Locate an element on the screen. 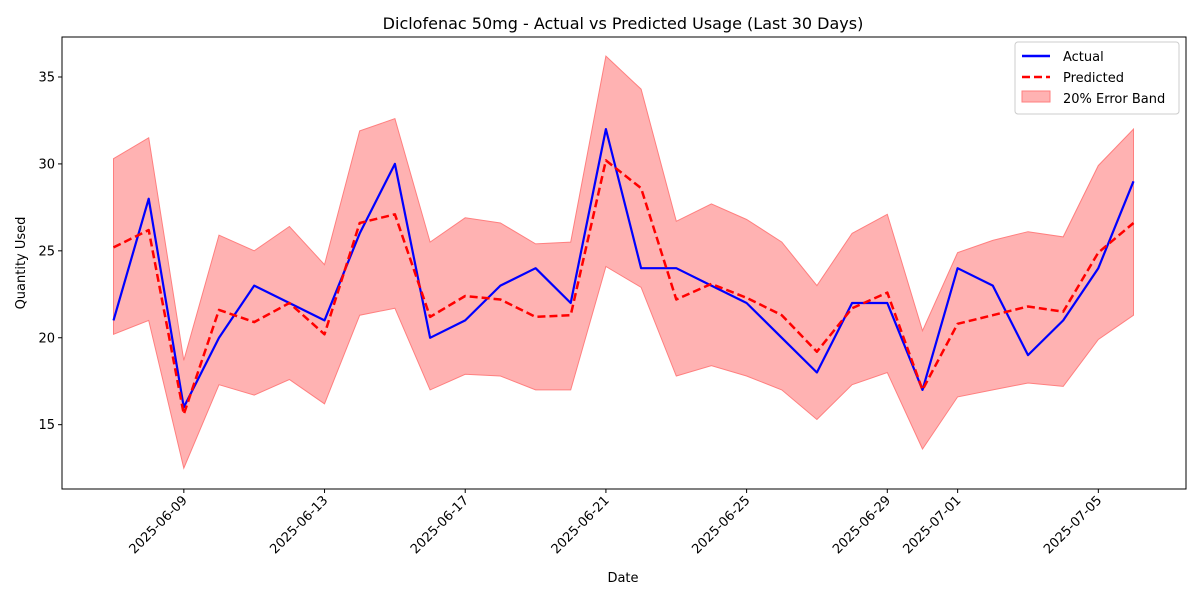  y-tick-label: 15 is located at coordinates (46, 425).